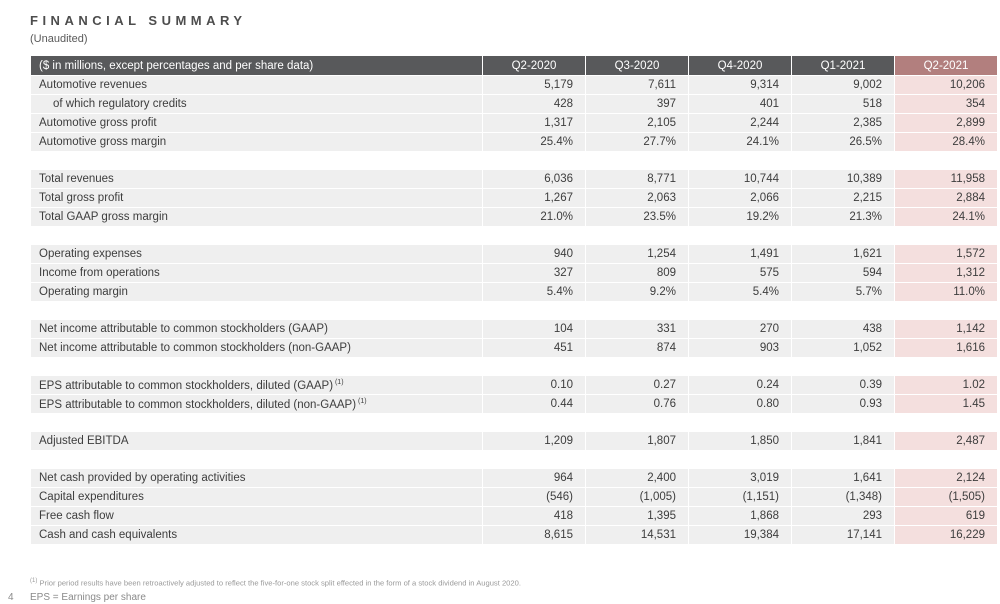 Image resolution: width=1000 pixels, height=604 pixels. I want to click on value-cell: 1,209, so click(534, 441).